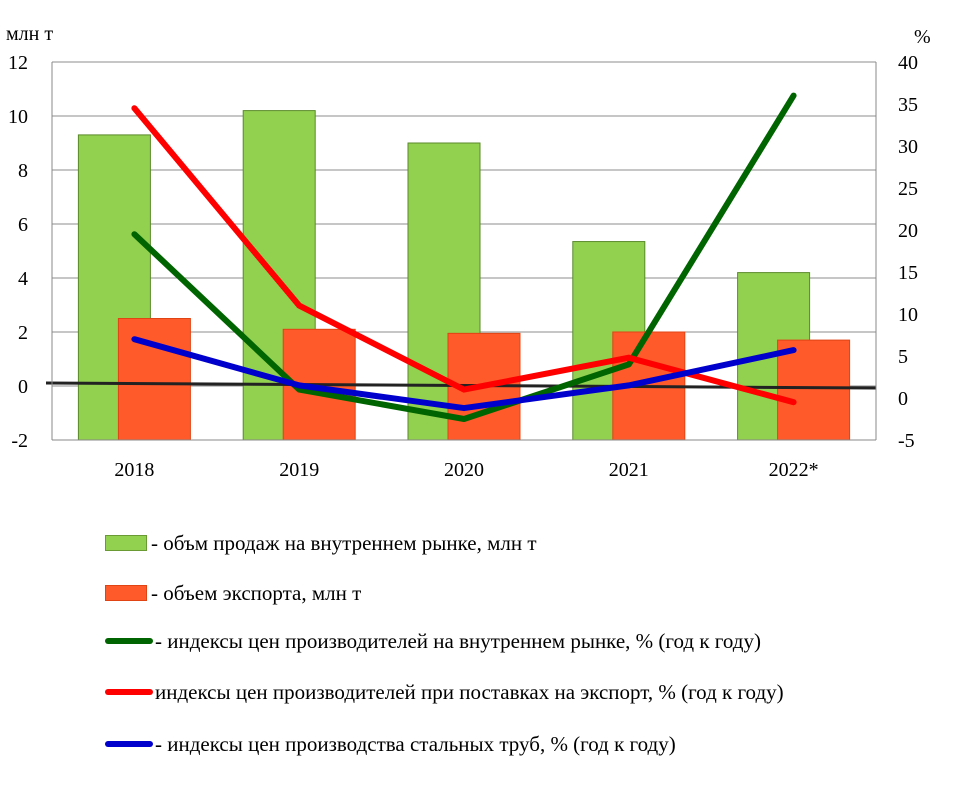 The width and height of the screenshot is (963, 801). I want to click on right-tick-label: 35, so click(908, 105).